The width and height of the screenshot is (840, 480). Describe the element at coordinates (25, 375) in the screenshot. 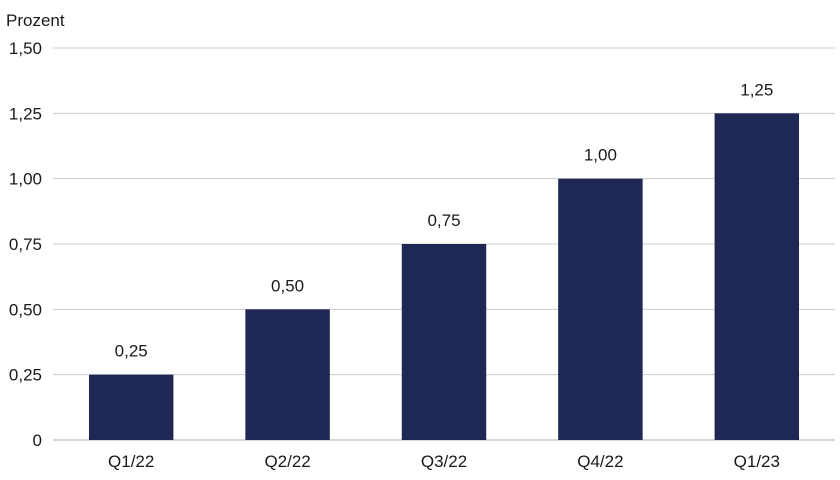

I see `y-tick-label: 0,25` at that location.